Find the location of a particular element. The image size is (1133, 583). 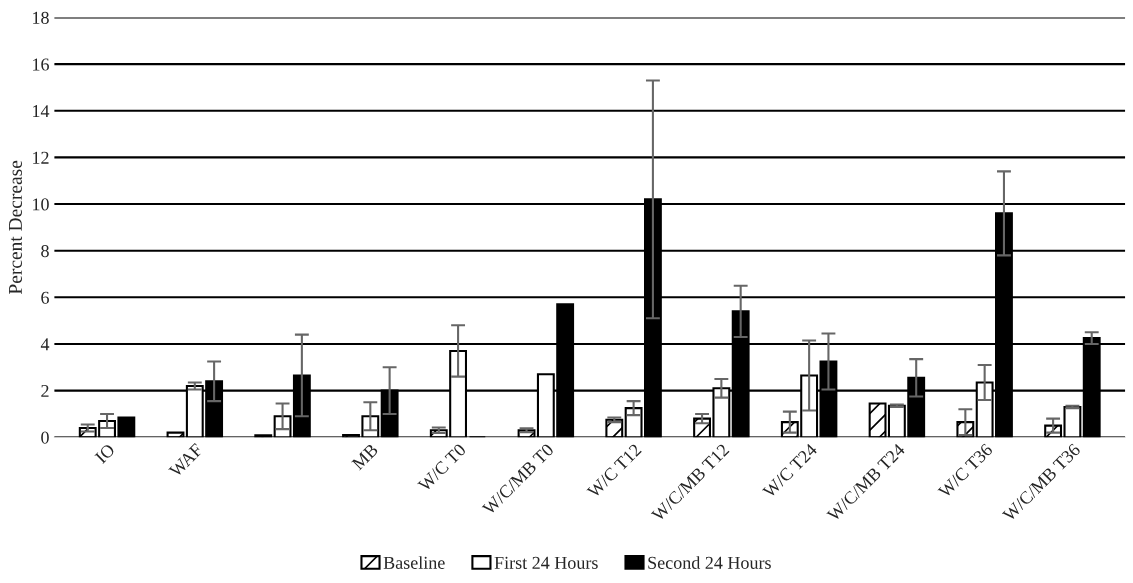

y-tick-label: 2 is located at coordinates (45, 390).